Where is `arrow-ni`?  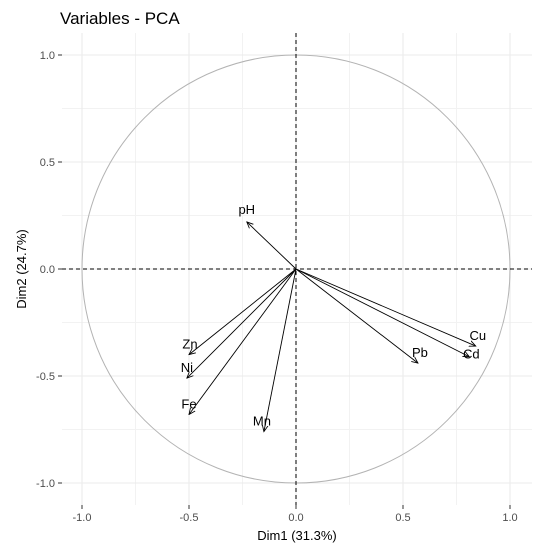 arrow-ni is located at coordinates (242, 323).